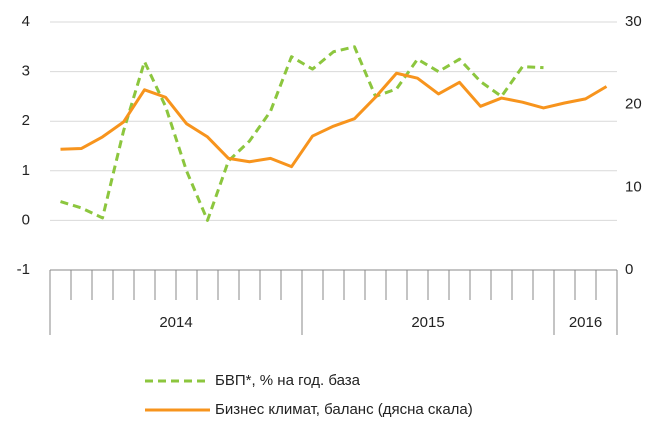 This screenshot has height=422, width=661. What do you see at coordinates (23, 269) in the screenshot?
I see `y-tick-label: -1` at bounding box center [23, 269].